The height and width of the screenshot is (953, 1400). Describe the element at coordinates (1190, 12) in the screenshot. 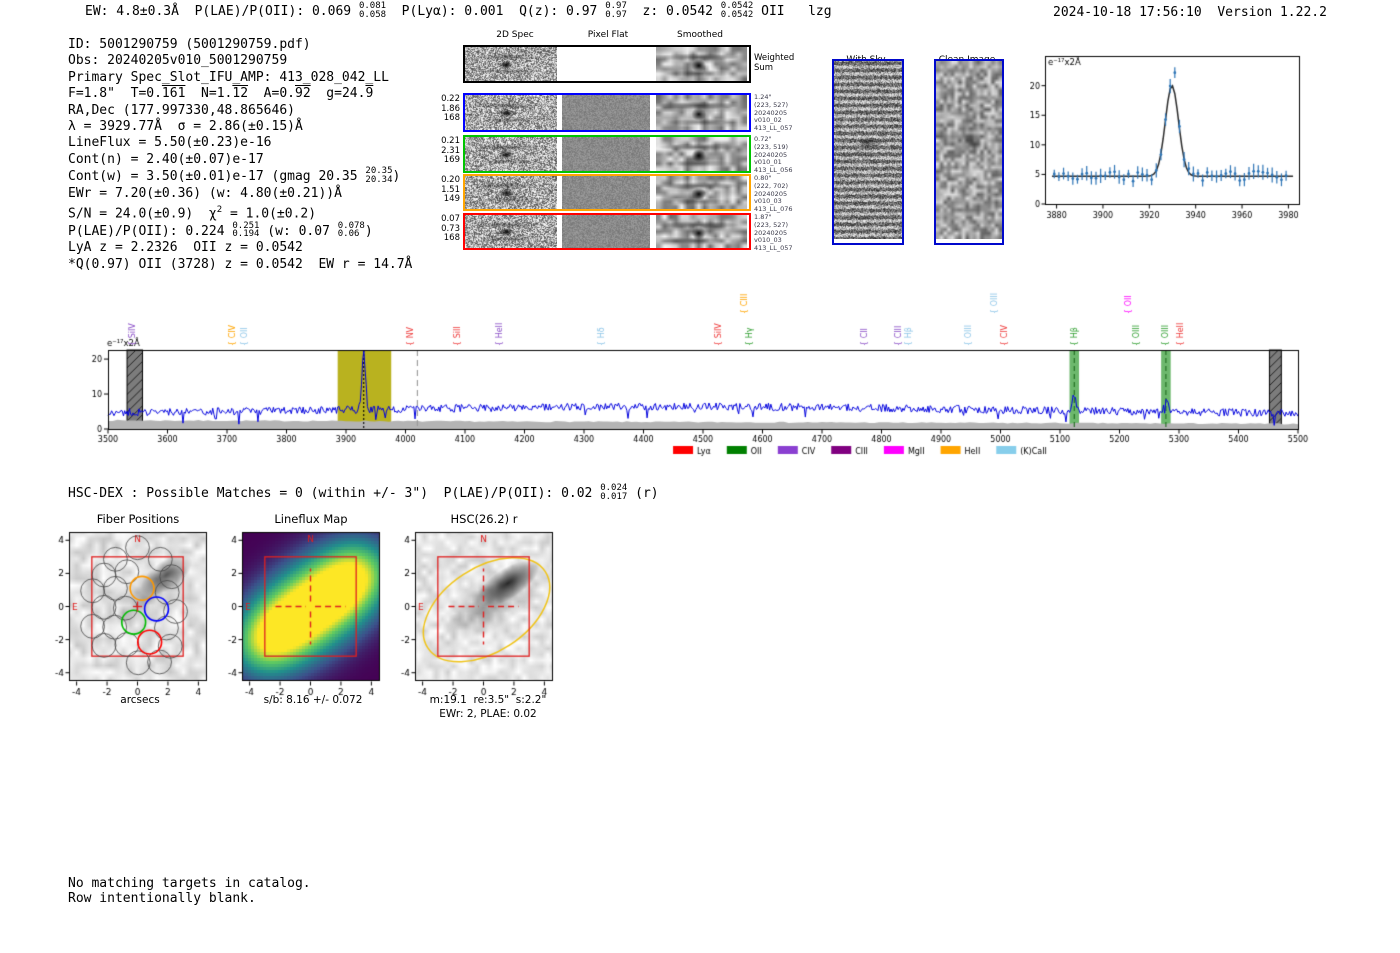

I see `timestamp-version: 2024-10-18 17:56:10 Version 1.22.2` at that location.